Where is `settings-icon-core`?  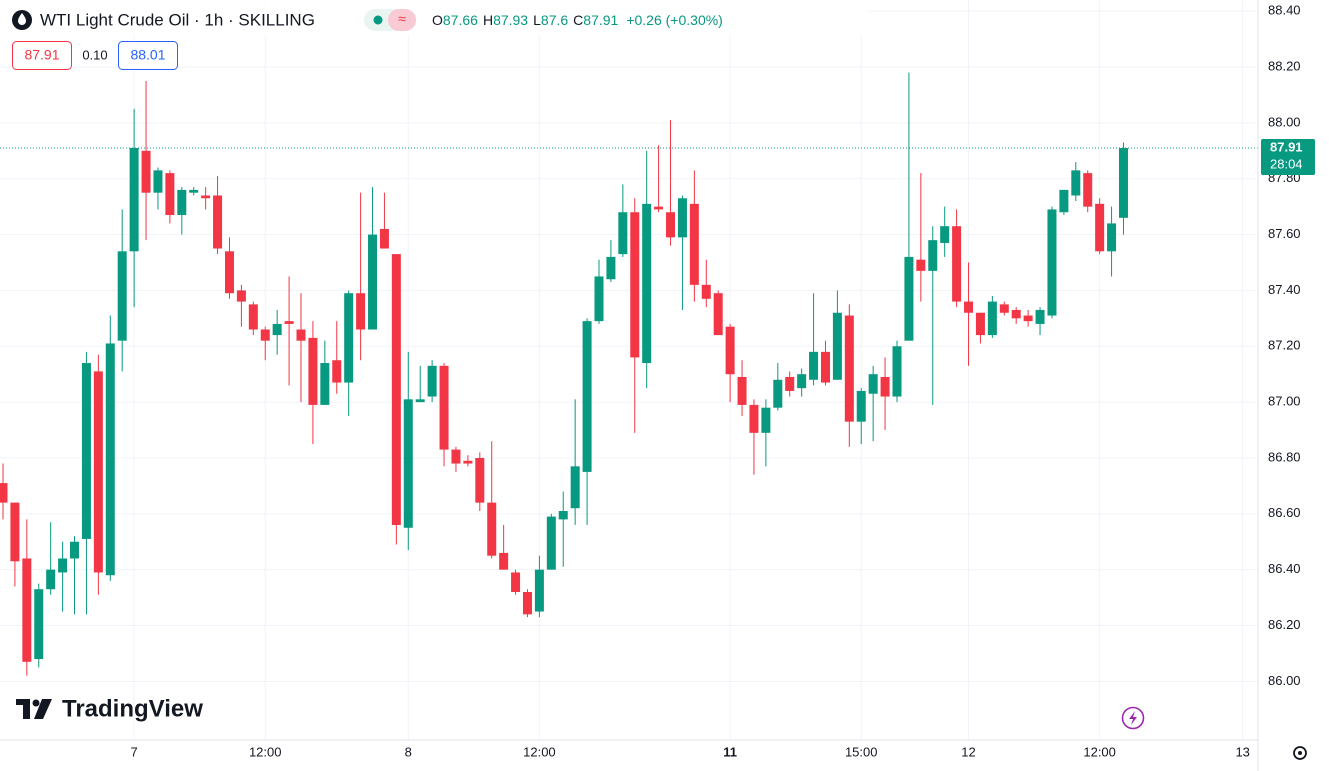 settings-icon-core is located at coordinates (1300, 753).